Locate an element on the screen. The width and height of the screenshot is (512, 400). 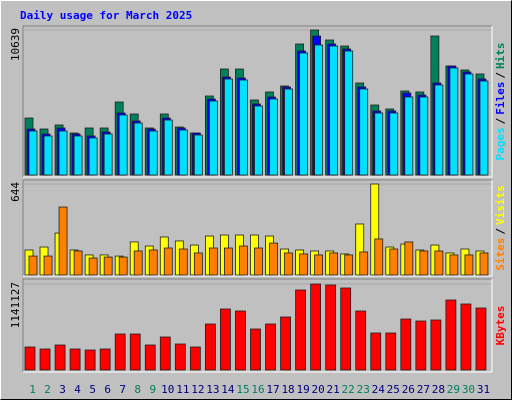
x-tick-label: 20 is located at coordinates (318, 389).